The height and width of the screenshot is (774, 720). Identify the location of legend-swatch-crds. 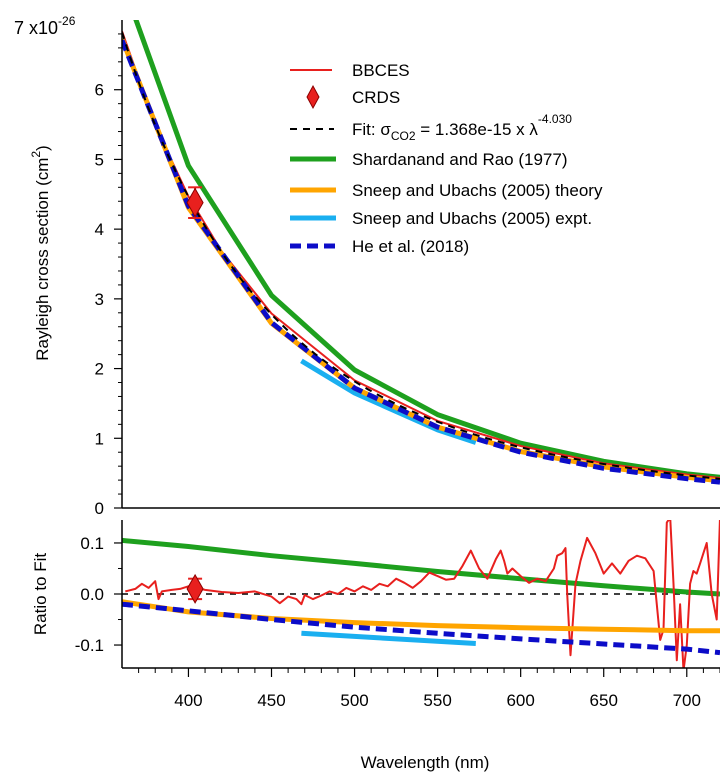
(313, 97).